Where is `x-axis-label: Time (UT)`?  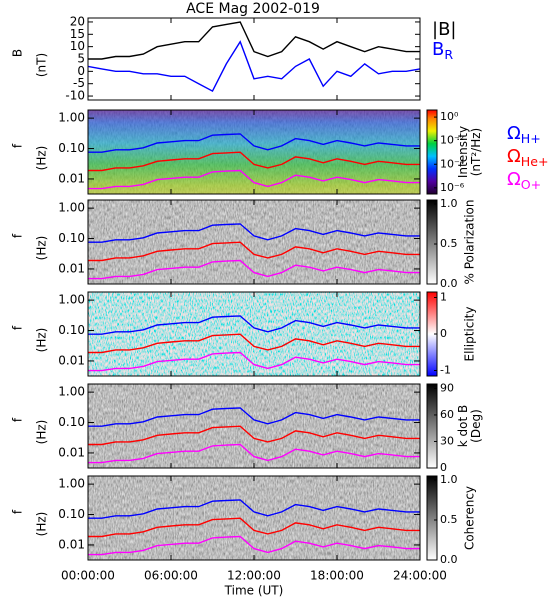
x-axis-label: Time (UT) is located at coordinates (254, 591).